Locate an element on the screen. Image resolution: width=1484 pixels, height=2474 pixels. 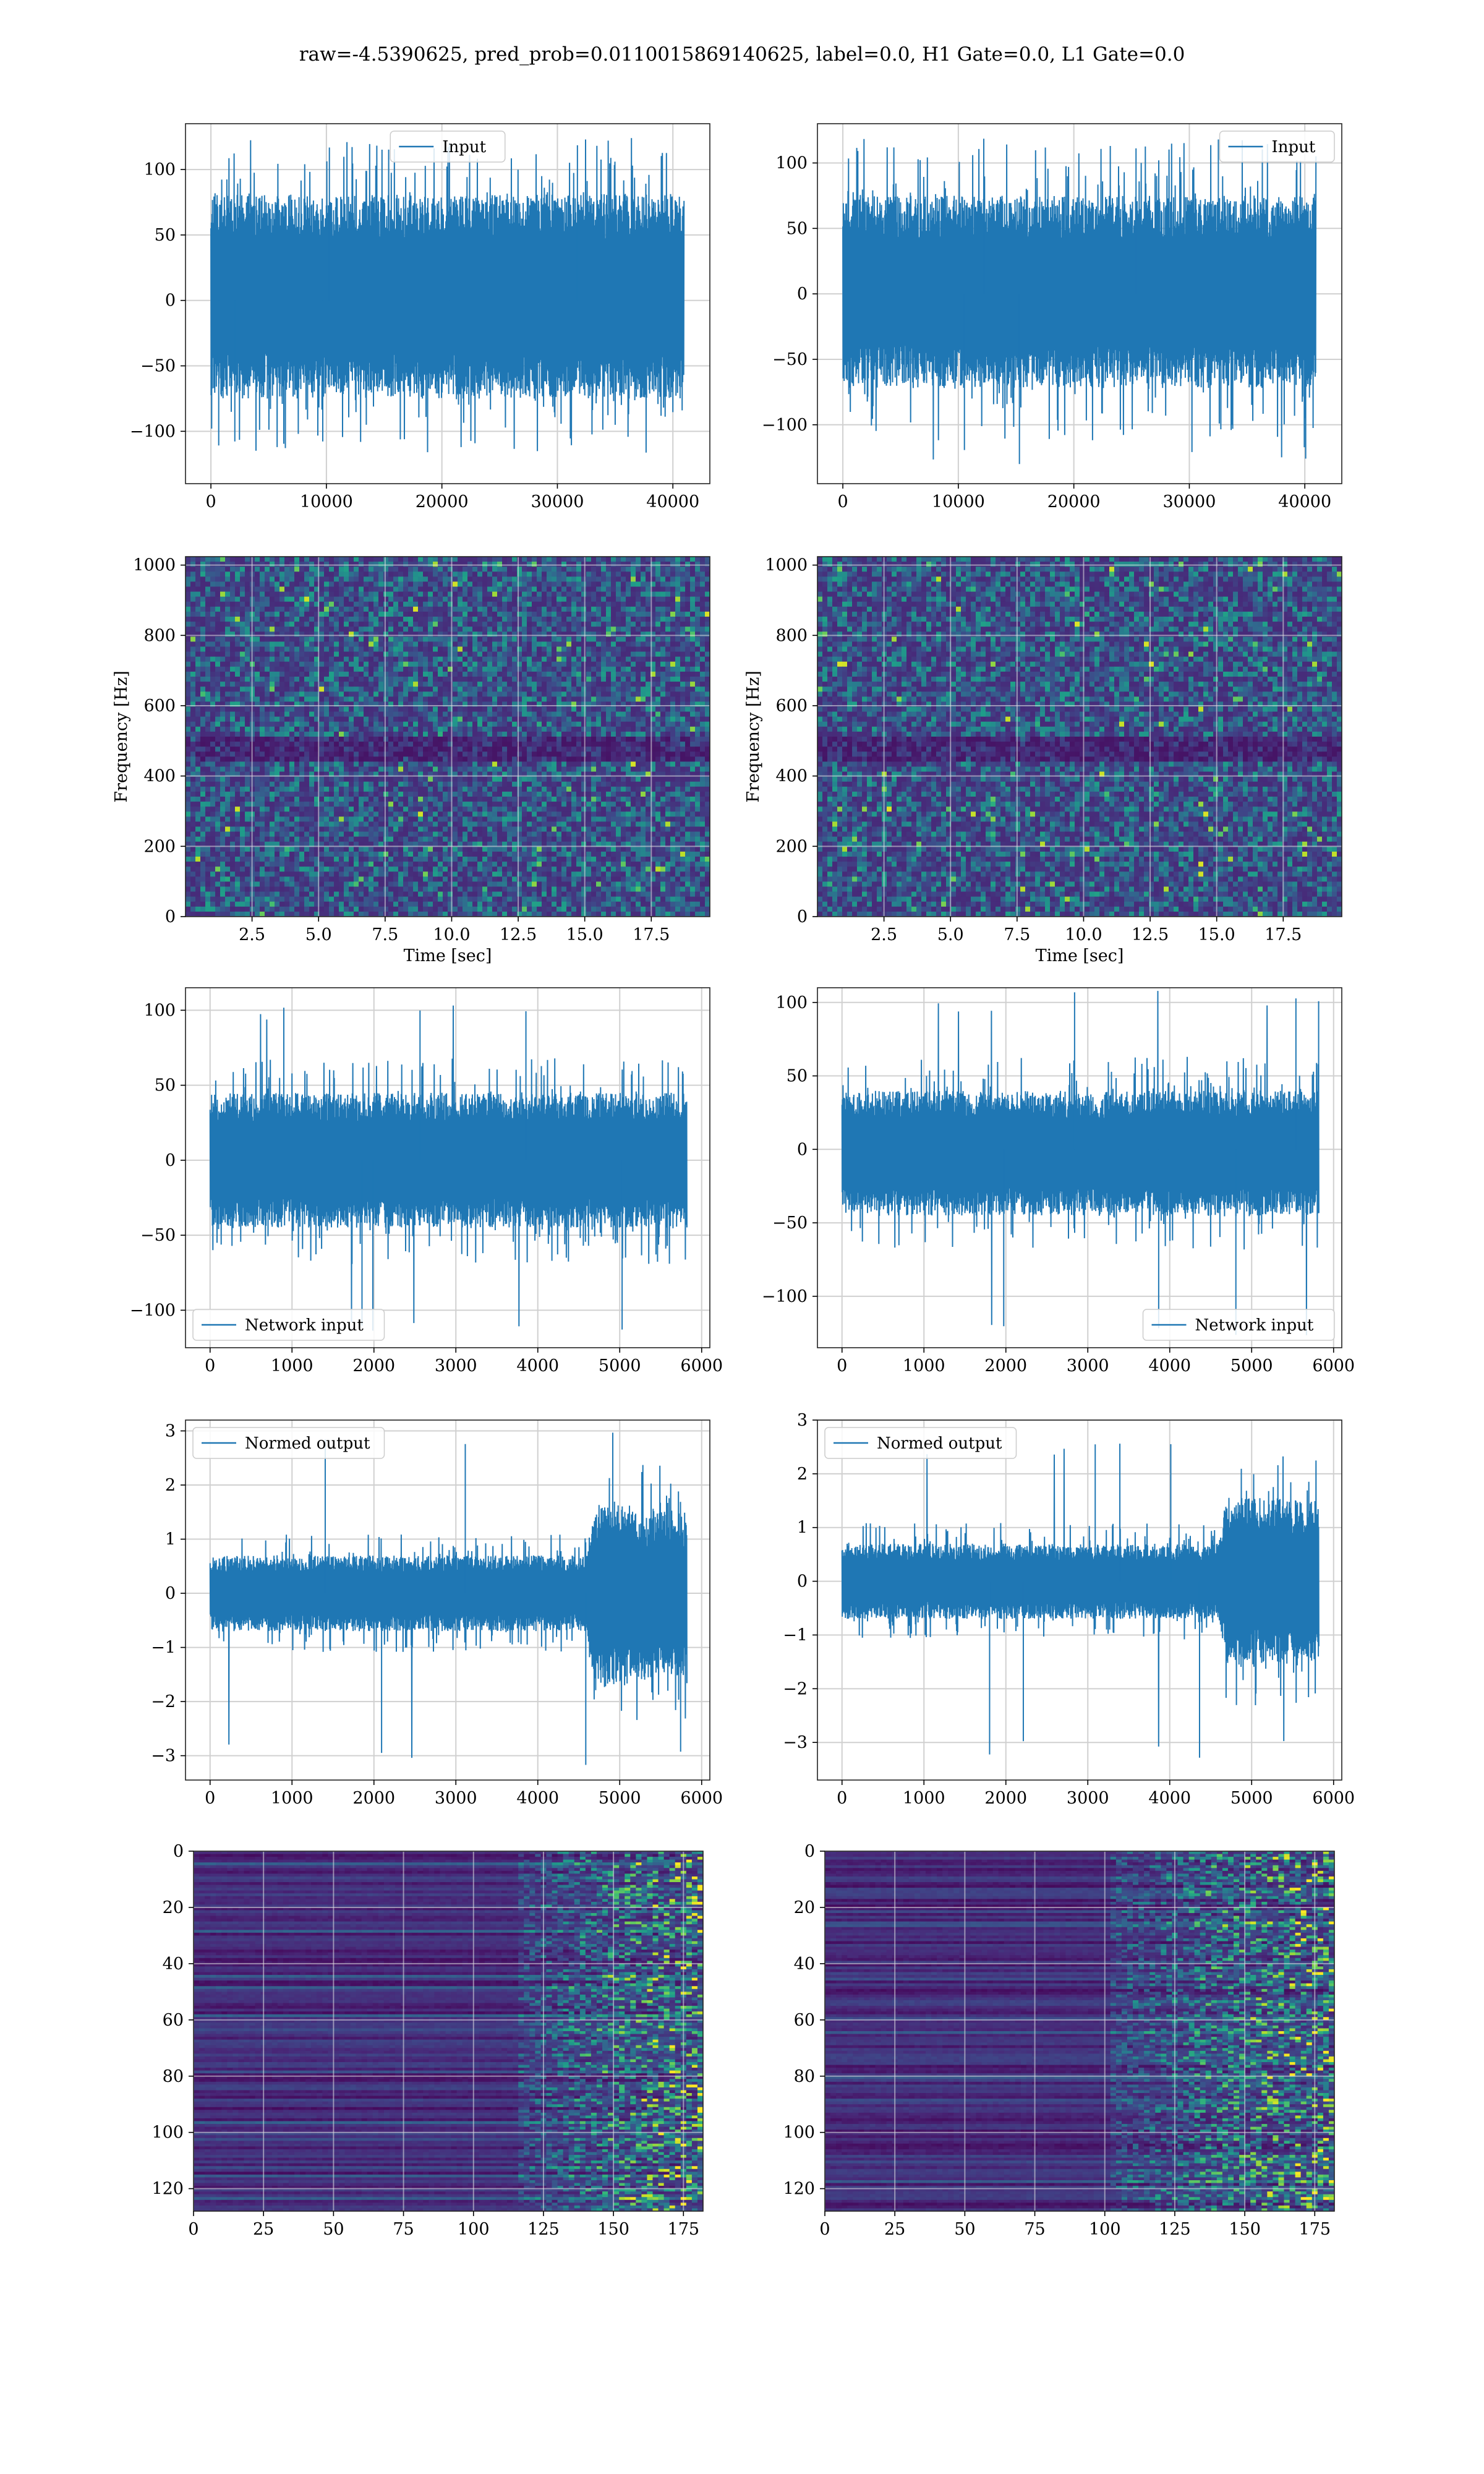
y-tick-label: 60 is located at coordinates (173, 2020).